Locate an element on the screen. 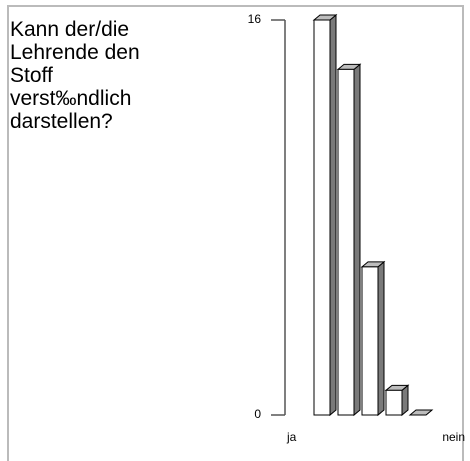 The height and width of the screenshot is (461, 470). x-tick-label: nein is located at coordinates (453, 437).